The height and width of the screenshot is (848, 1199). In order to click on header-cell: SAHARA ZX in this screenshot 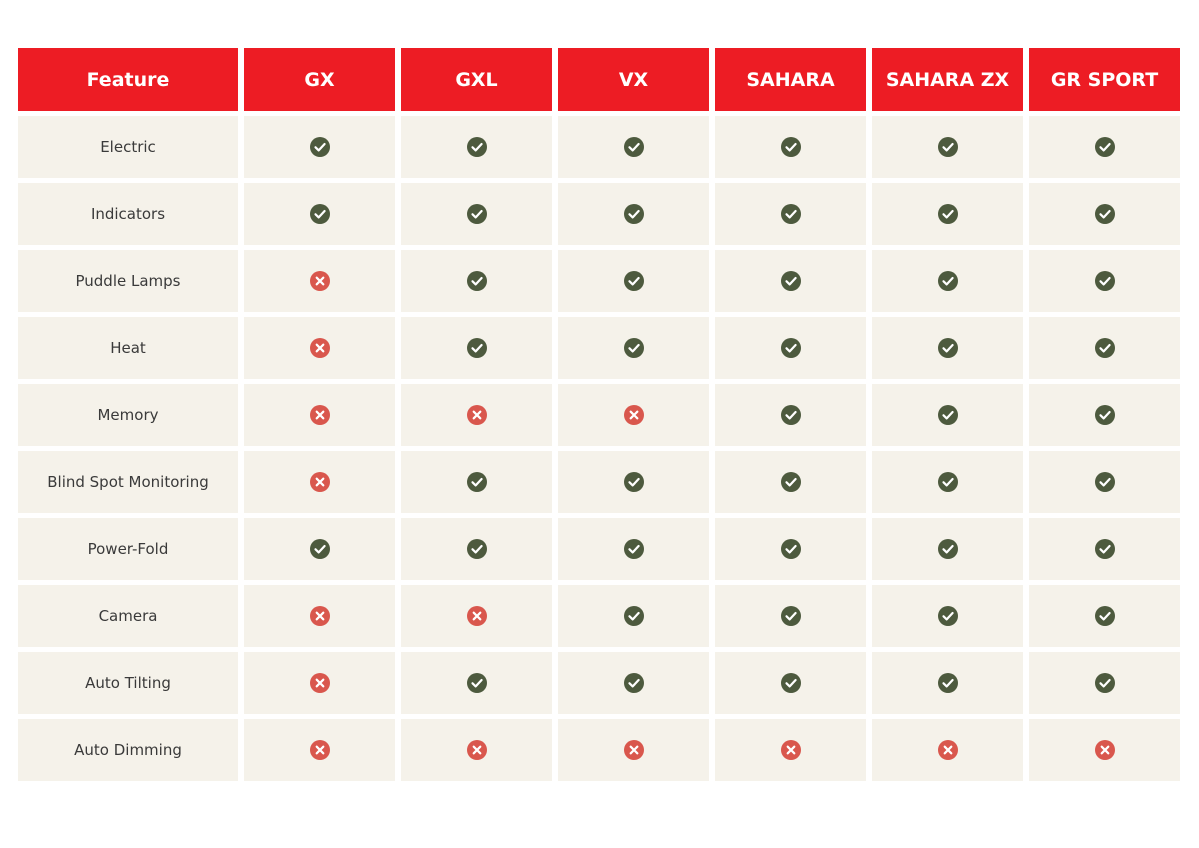, I will do `click(947, 79)`.